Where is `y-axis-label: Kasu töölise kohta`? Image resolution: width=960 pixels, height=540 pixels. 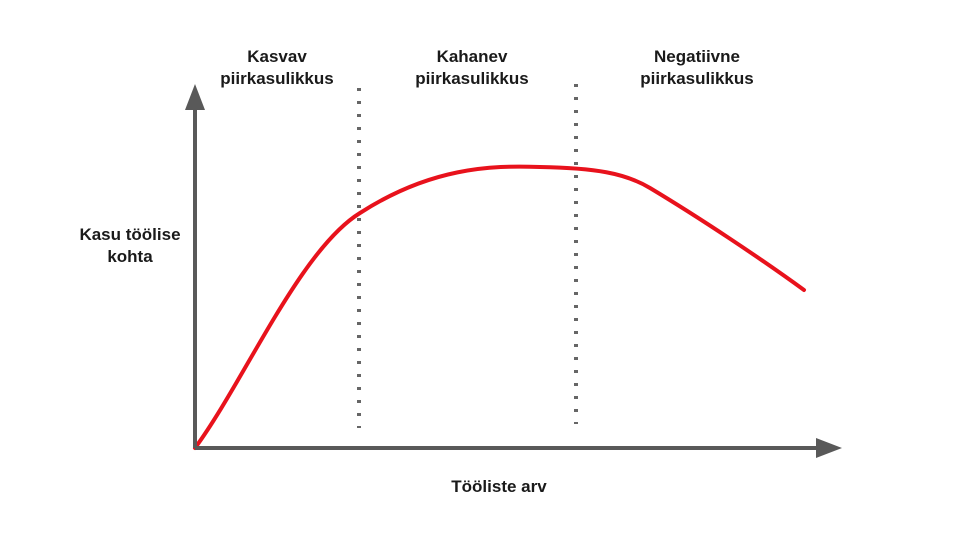 y-axis-label: Kasu töölise kohta is located at coordinates (130, 246).